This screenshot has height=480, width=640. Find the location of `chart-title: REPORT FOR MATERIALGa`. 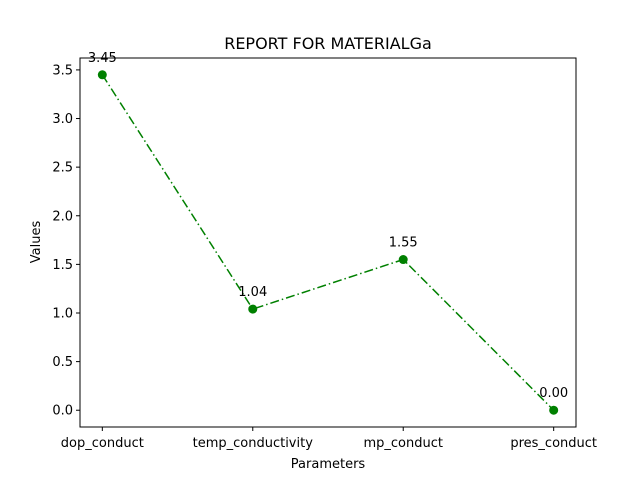

chart-title: REPORT FOR MATERIALGa is located at coordinates (328, 43).